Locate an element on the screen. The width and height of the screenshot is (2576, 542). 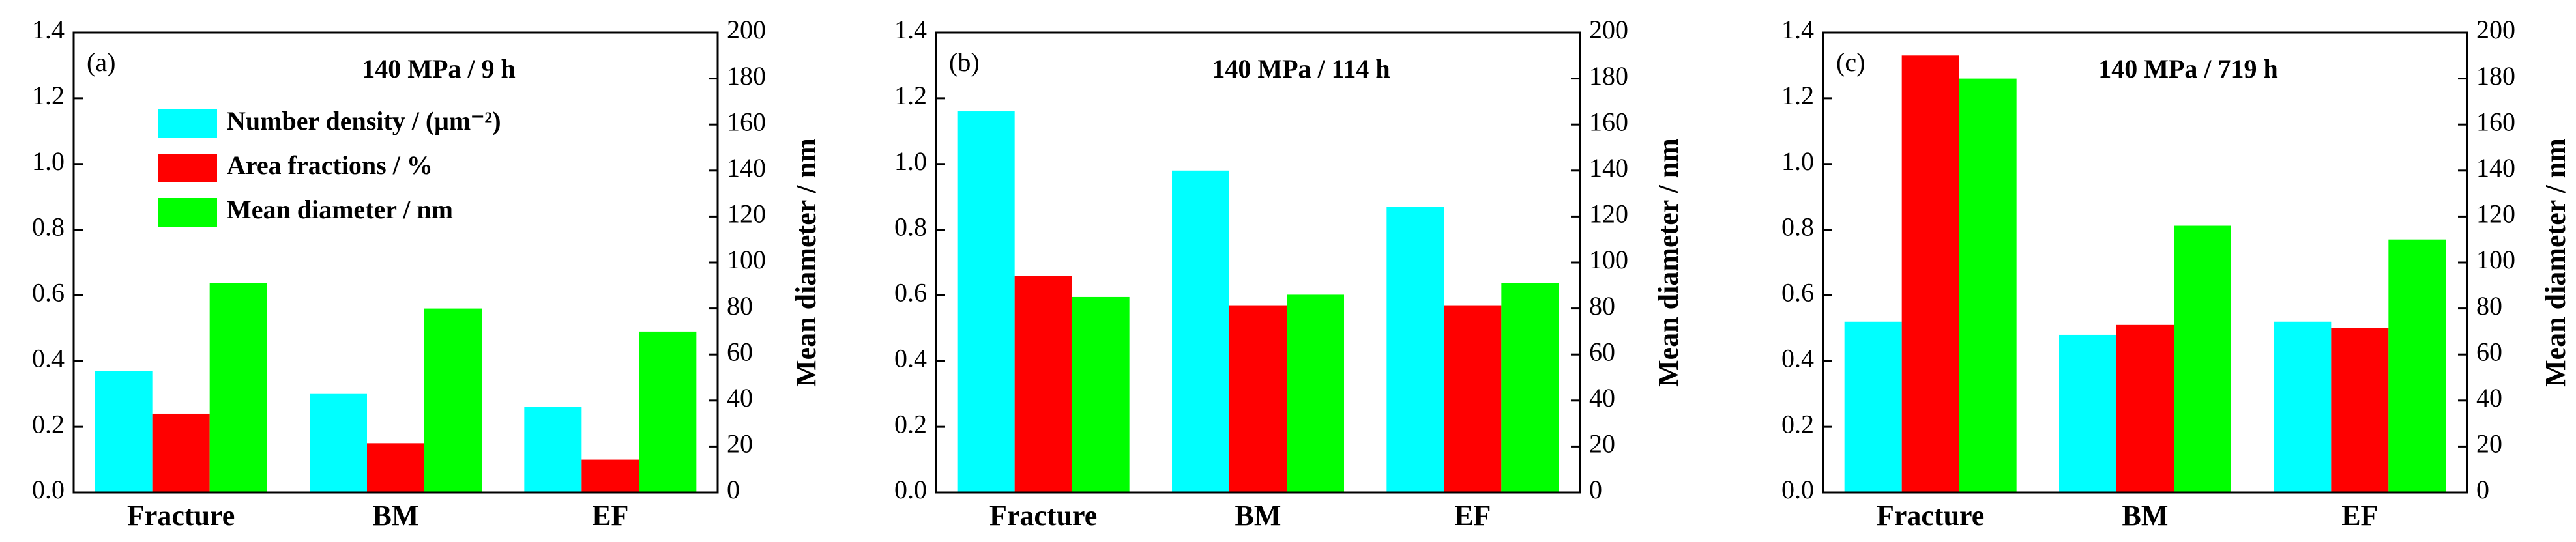
panel-label: (b) is located at coordinates (964, 63).